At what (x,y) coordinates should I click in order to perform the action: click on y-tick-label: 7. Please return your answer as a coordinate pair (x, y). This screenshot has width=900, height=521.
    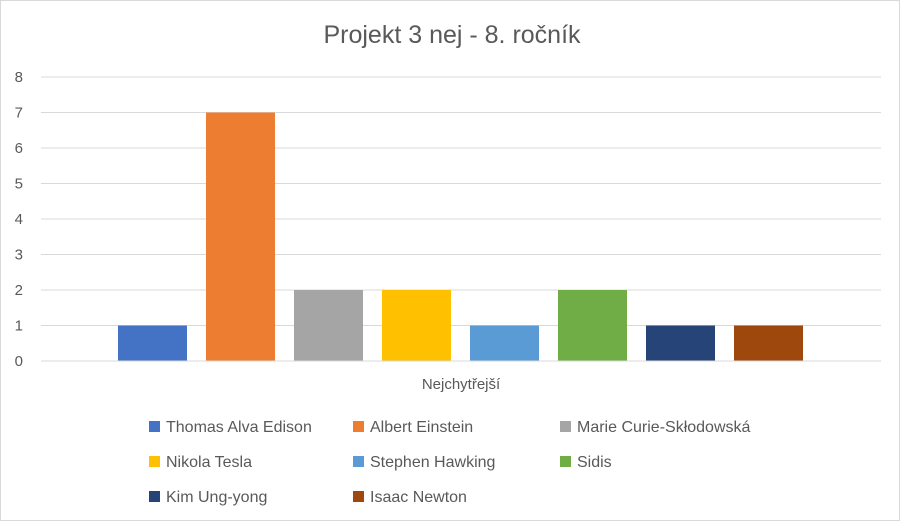
    Looking at the image, I should click on (19, 113).